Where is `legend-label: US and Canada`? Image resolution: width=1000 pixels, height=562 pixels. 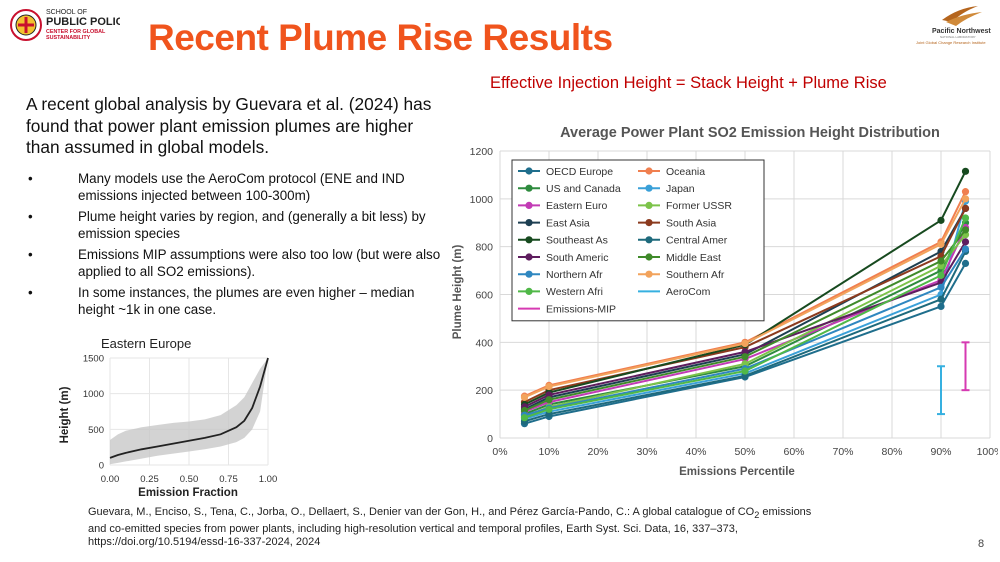
legend-label: US and Canada is located at coordinates (583, 189).